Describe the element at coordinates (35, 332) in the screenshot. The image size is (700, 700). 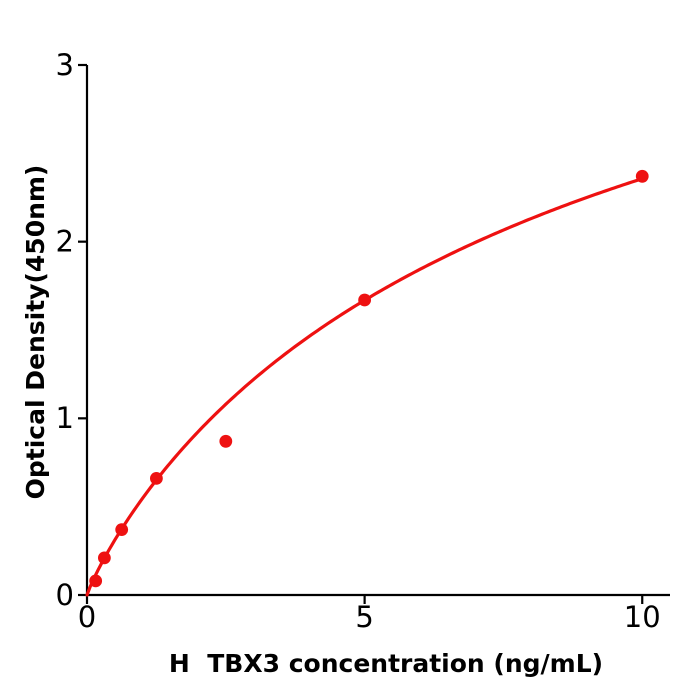
I see `y-axis-title: Optical Density(450nm)` at that location.